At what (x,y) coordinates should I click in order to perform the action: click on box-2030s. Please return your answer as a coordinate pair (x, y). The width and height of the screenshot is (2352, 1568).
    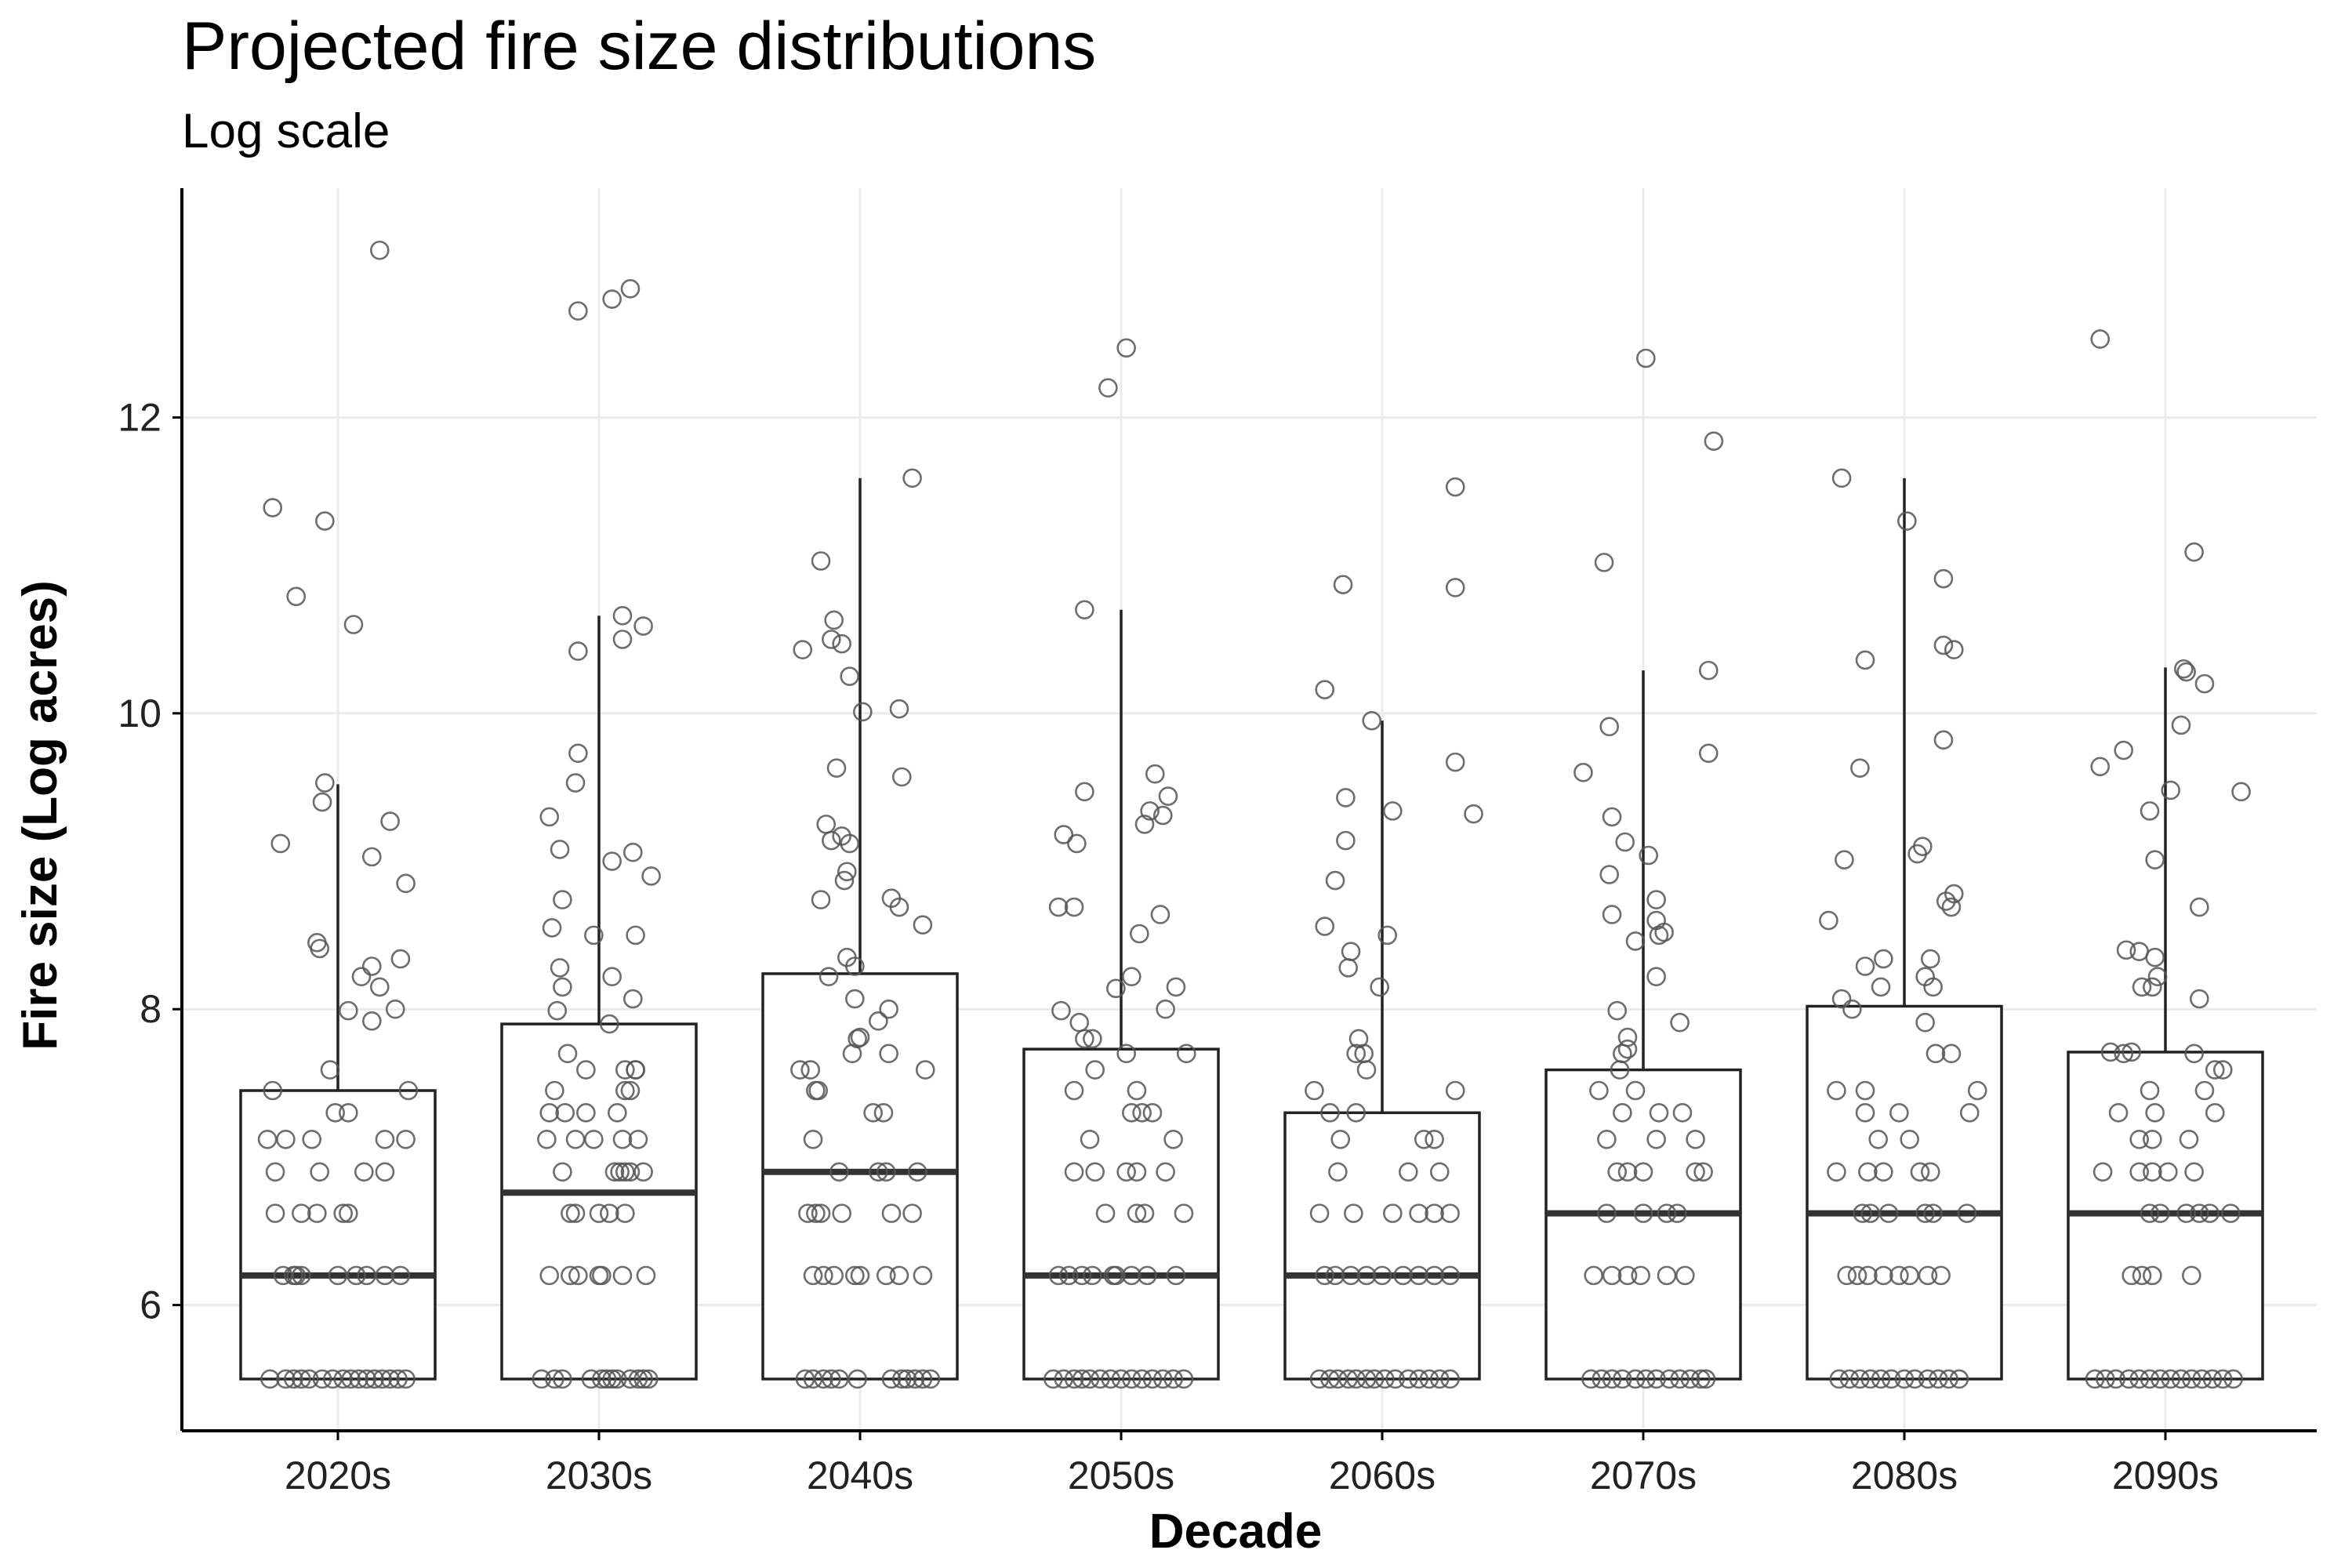
    Looking at the image, I should click on (599, 1201).